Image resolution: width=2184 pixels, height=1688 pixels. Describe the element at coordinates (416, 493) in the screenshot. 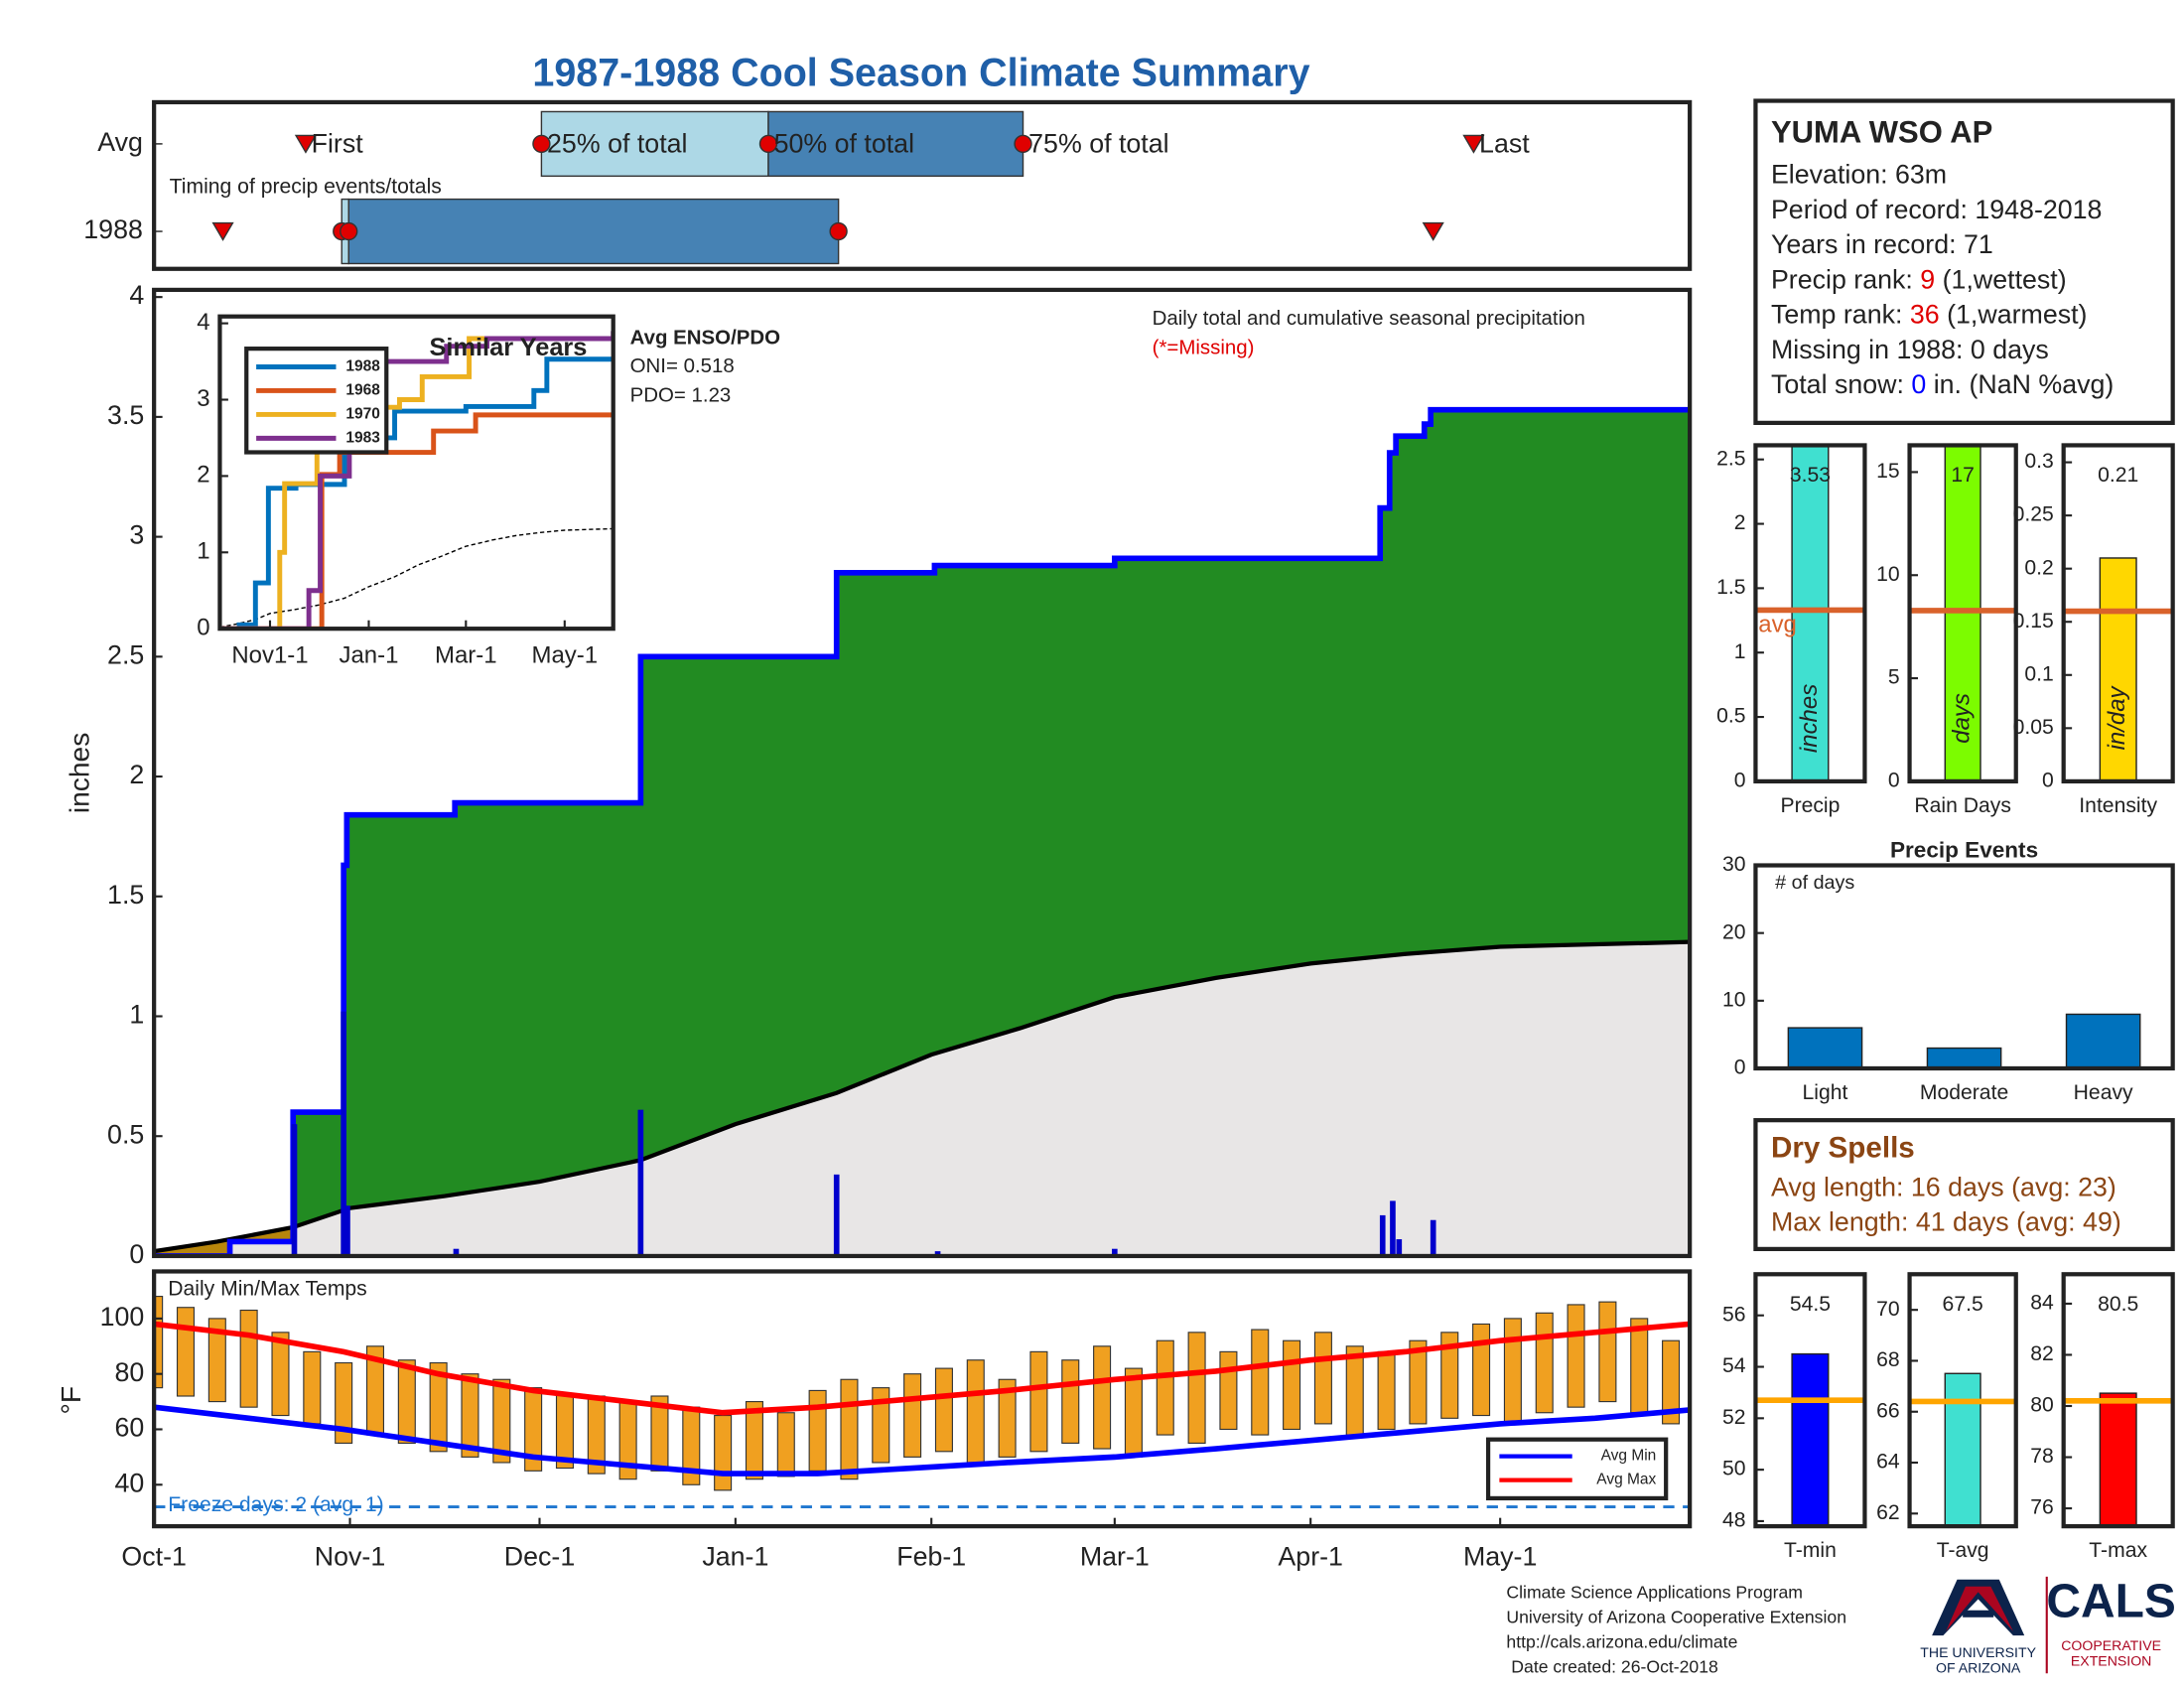

I see `similar-year-line` at that location.